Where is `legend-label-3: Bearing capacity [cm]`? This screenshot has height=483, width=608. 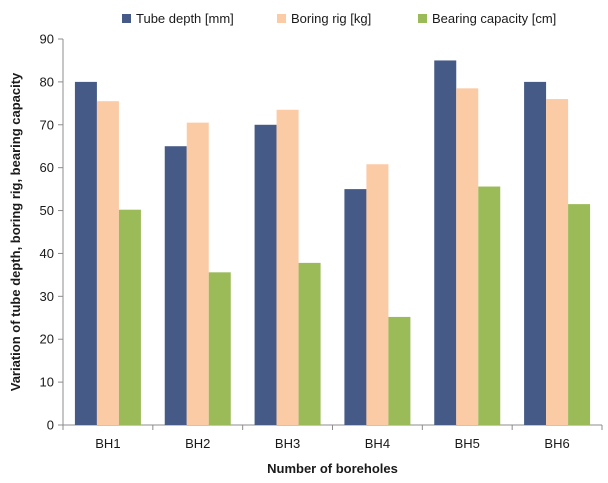 legend-label-3: Bearing capacity [cm] is located at coordinates (494, 18).